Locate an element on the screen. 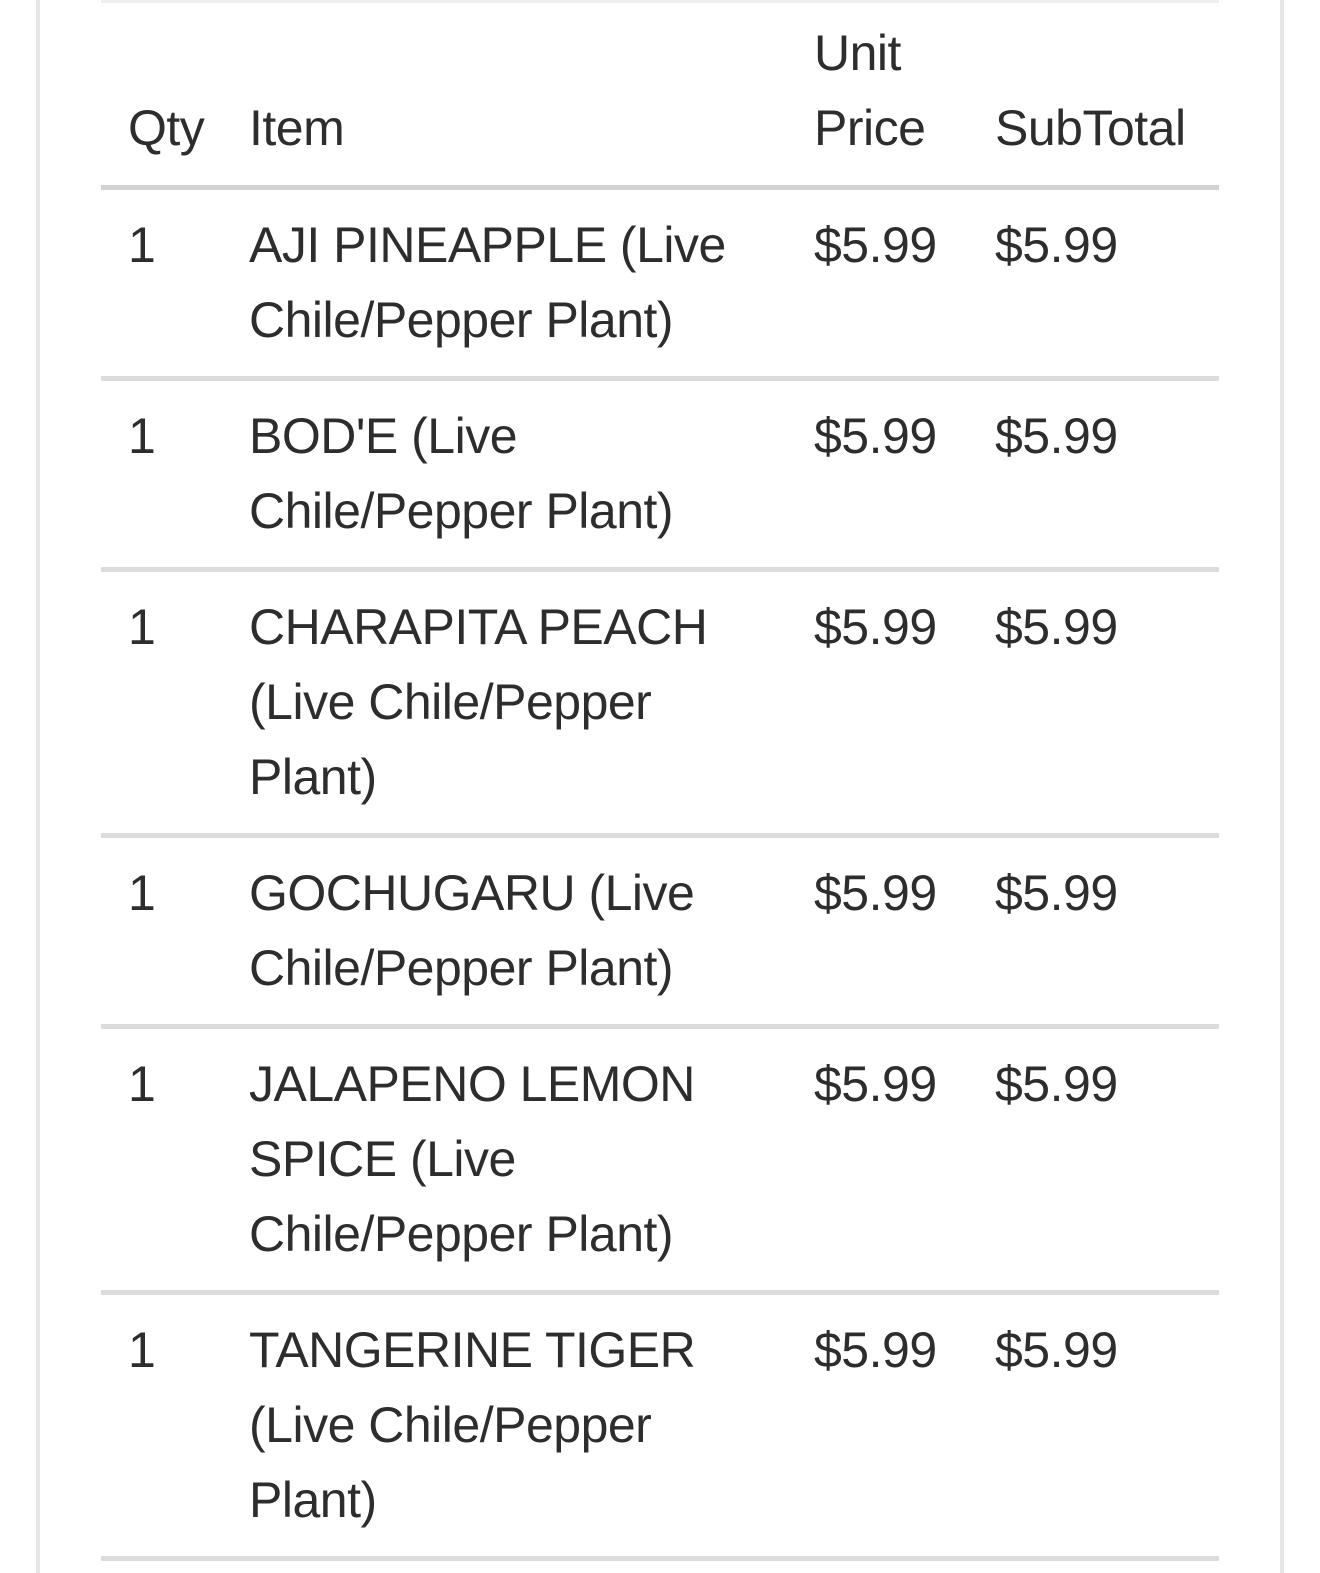 This screenshot has width=1320, height=1573. item-name-line: SPICE (Live is located at coordinates (382, 1159).